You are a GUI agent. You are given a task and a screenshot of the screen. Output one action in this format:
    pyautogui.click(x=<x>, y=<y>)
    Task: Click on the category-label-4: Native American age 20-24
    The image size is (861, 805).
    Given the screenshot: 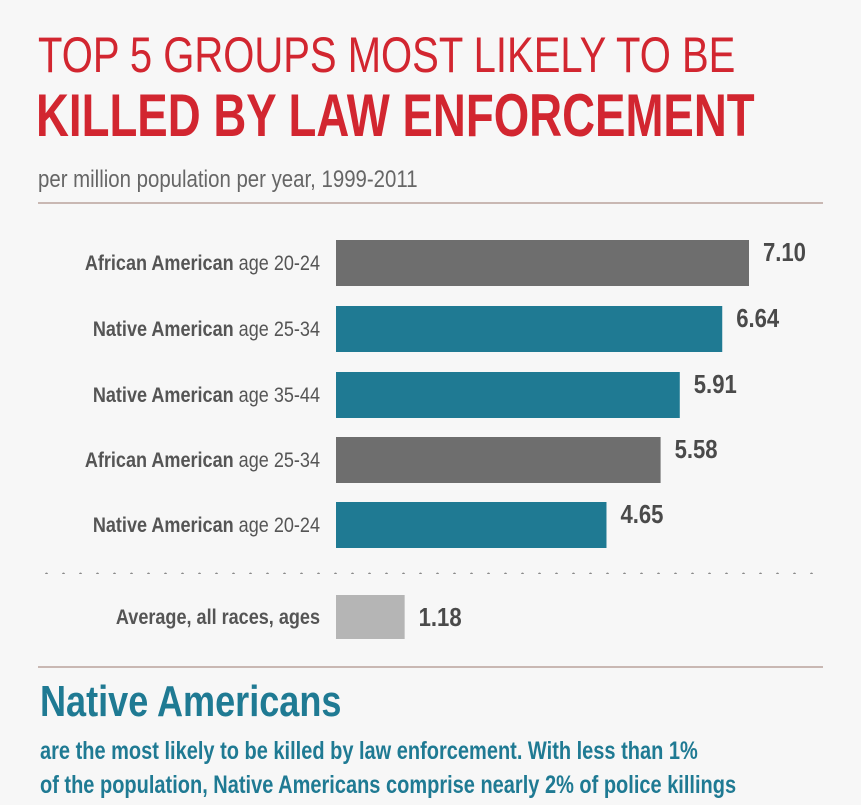 What is the action you would take?
    pyautogui.click(x=206, y=526)
    